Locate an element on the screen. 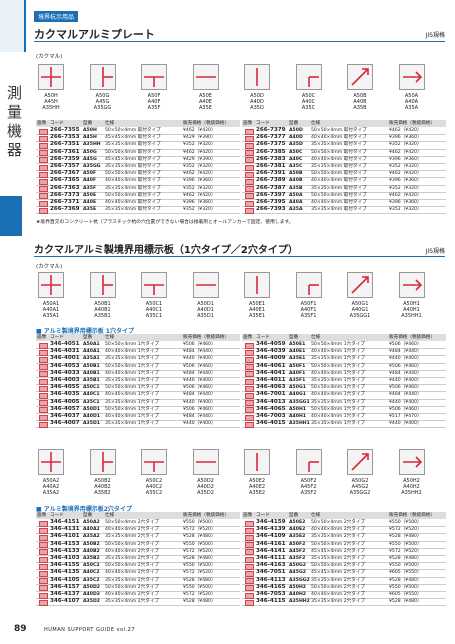 The height and width of the screenshot is (644, 455). model: A50C1 is located at coordinates (91, 388).